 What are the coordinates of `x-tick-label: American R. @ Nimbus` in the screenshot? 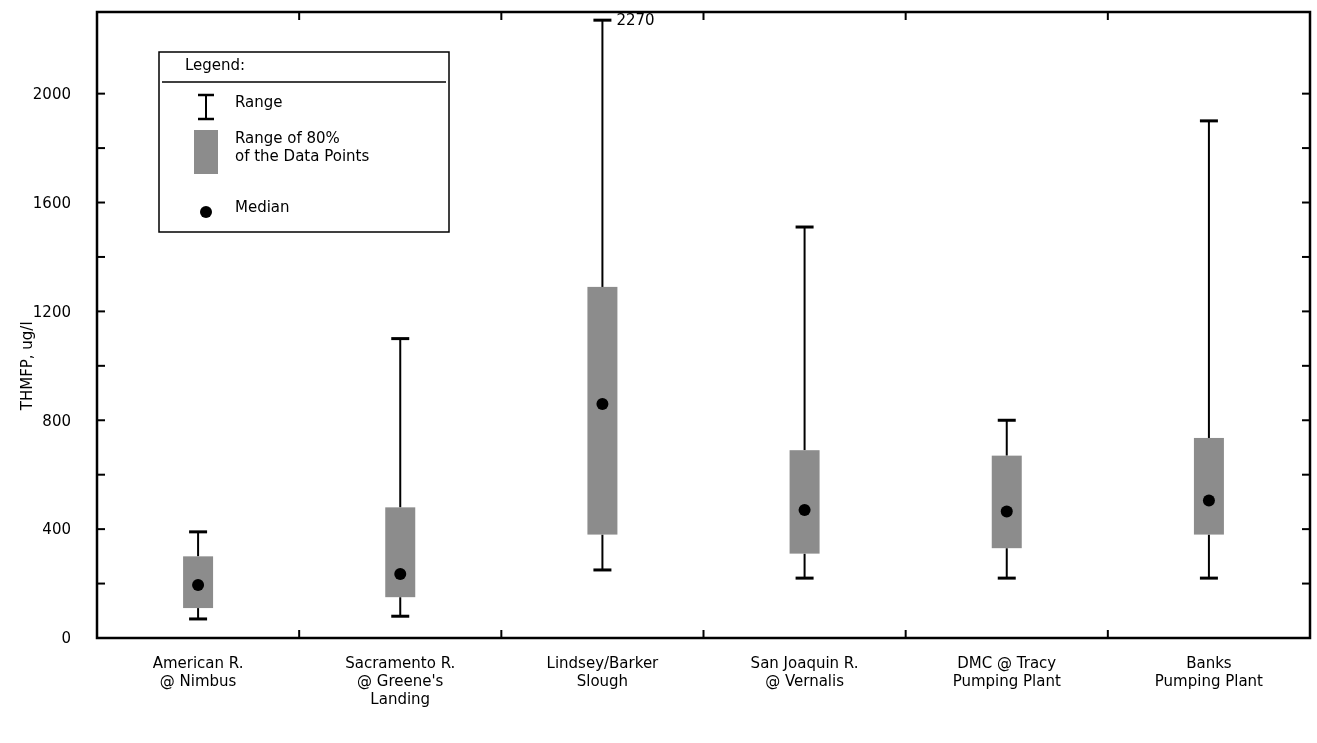 It's located at (198, 672).